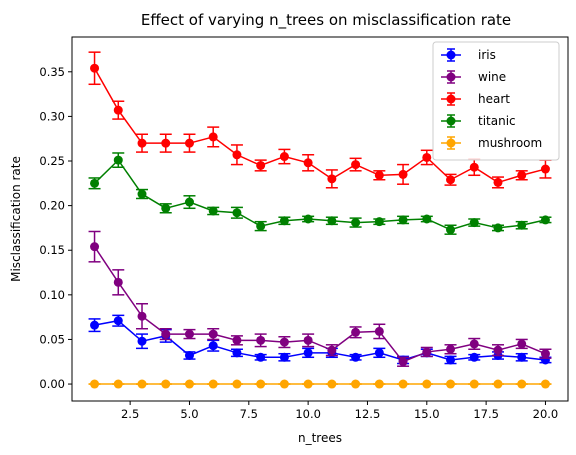 The width and height of the screenshot is (576, 455). Describe the element at coordinates (52, 250) in the screenshot. I see `y-tick-label: 0.15` at that location.